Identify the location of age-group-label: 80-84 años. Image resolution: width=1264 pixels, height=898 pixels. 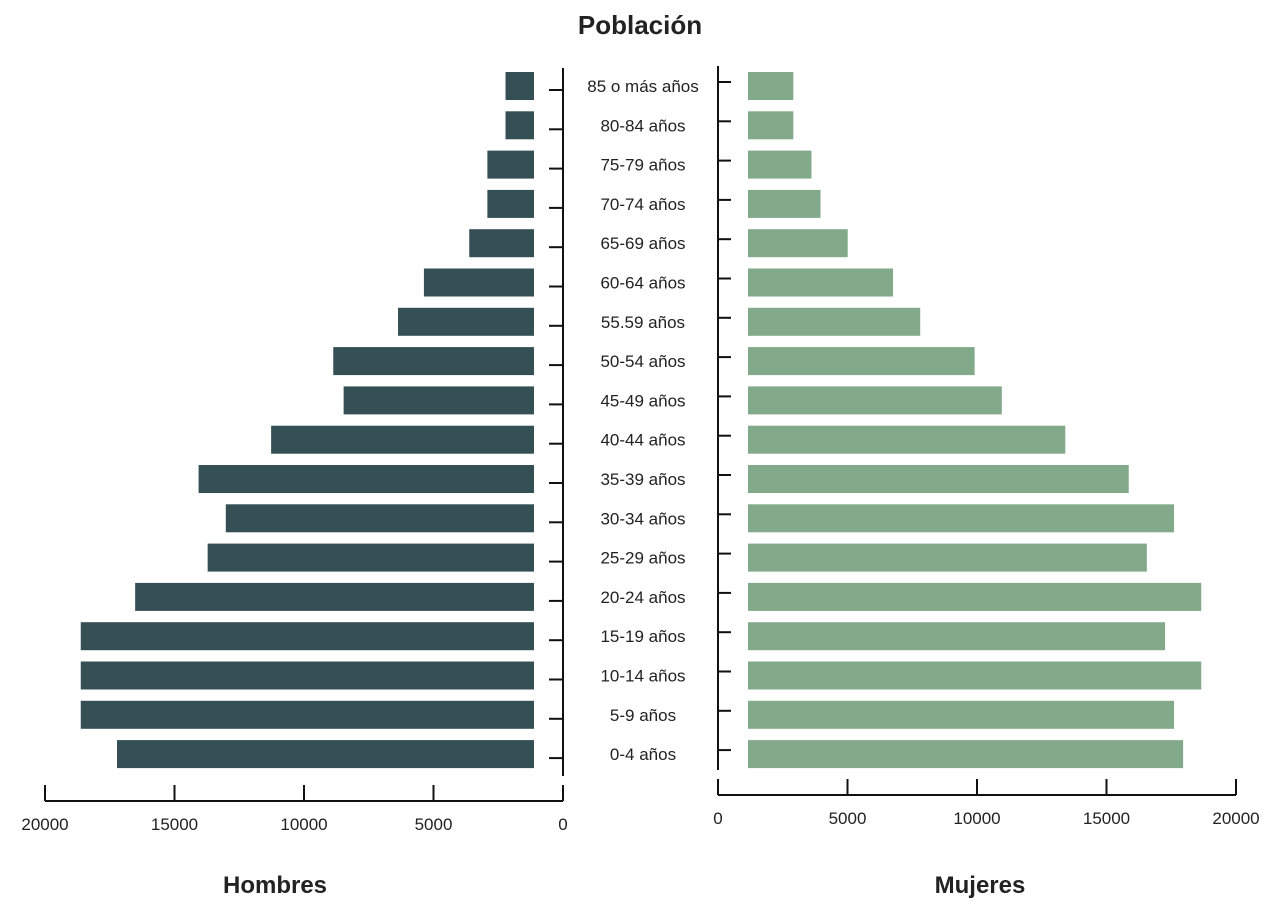
(642, 125).